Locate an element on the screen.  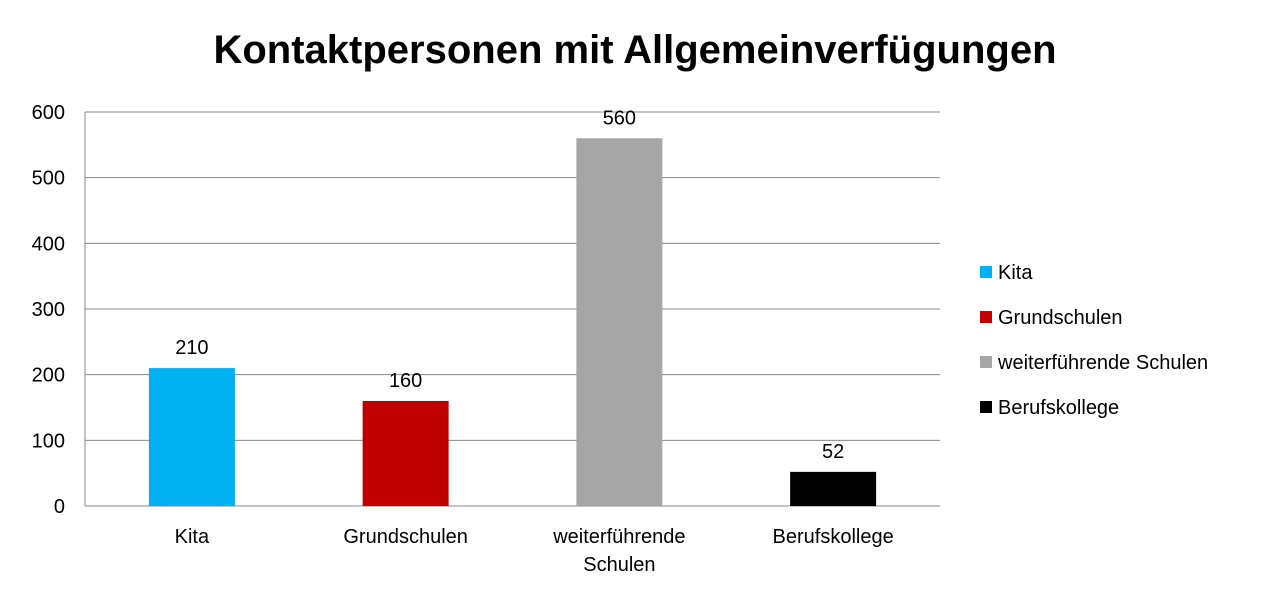
data-label: 560 is located at coordinates (619, 118).